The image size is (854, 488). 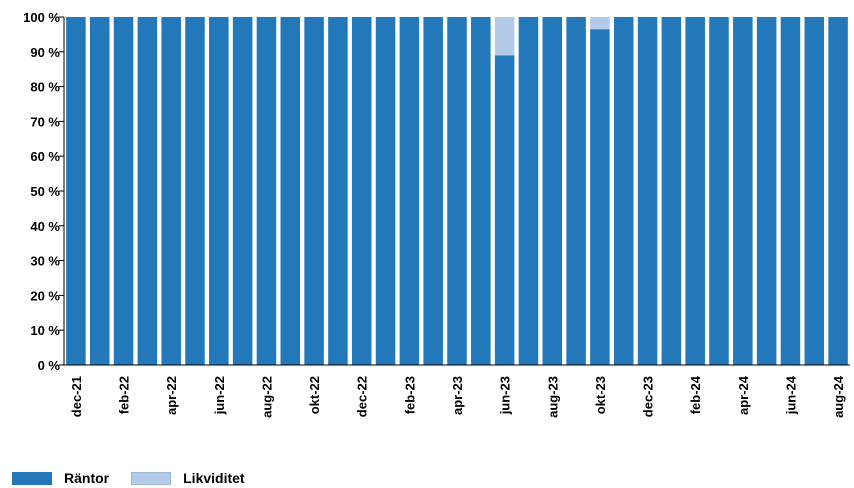 What do you see at coordinates (457, 395) in the screenshot?
I see `x-tick-label: apr-23` at bounding box center [457, 395].